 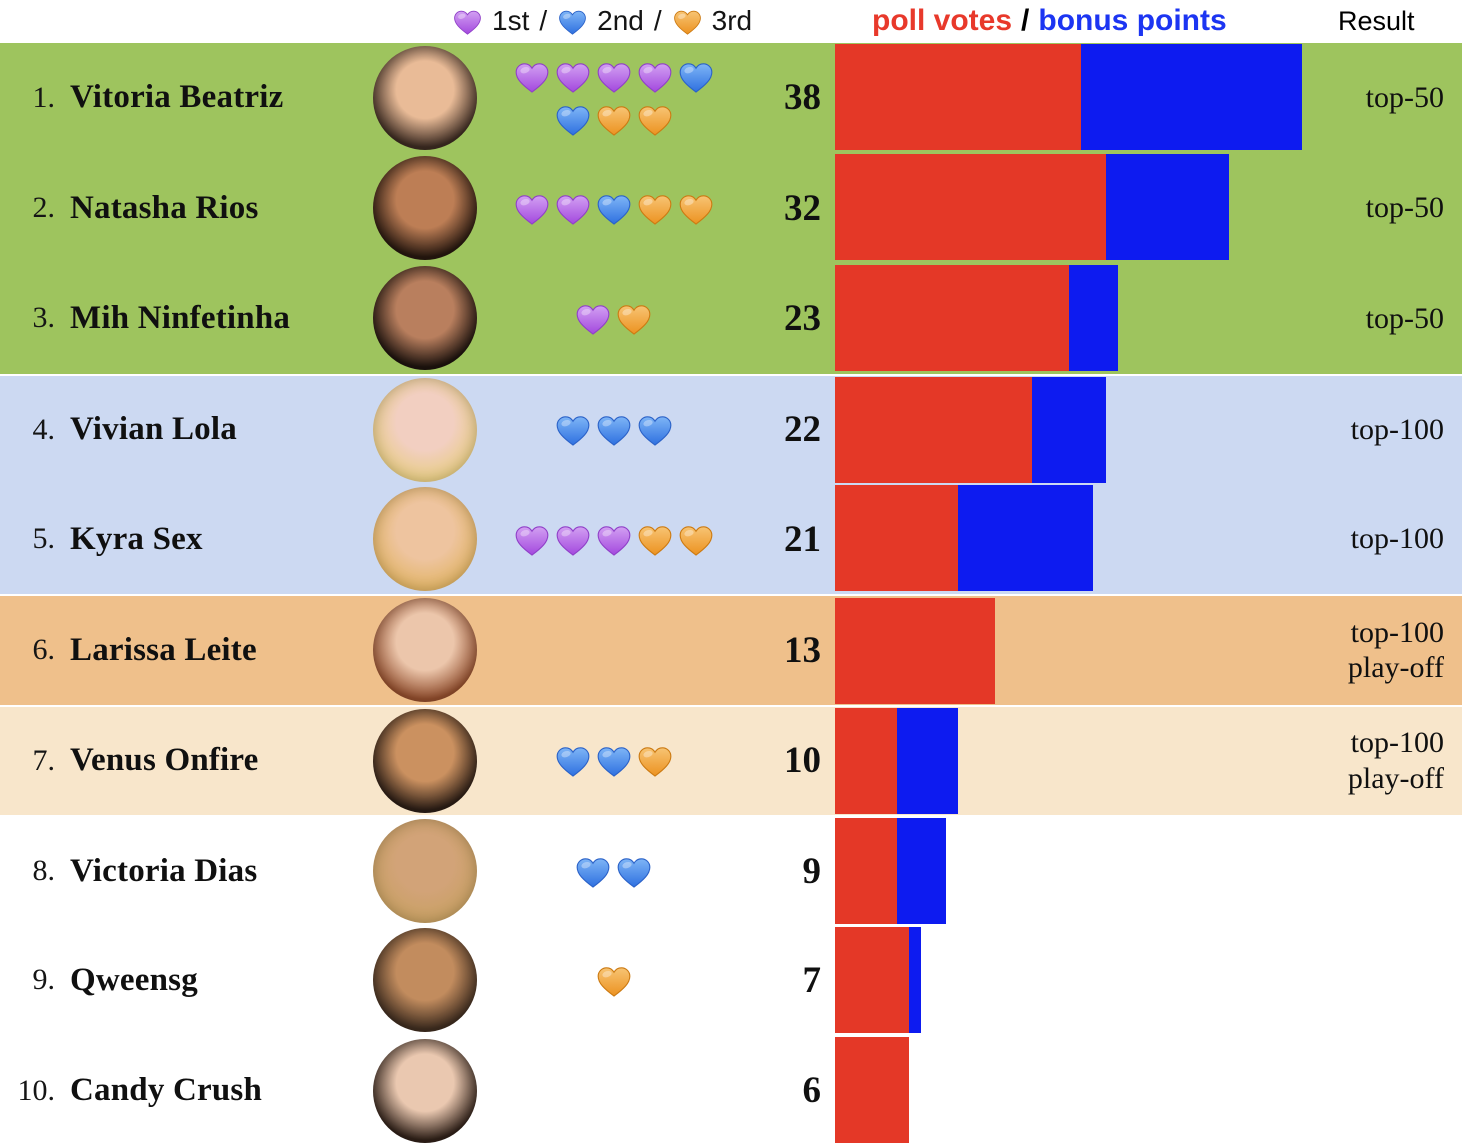 What do you see at coordinates (36, 1090) in the screenshot?
I see `rank-number: 10.` at bounding box center [36, 1090].